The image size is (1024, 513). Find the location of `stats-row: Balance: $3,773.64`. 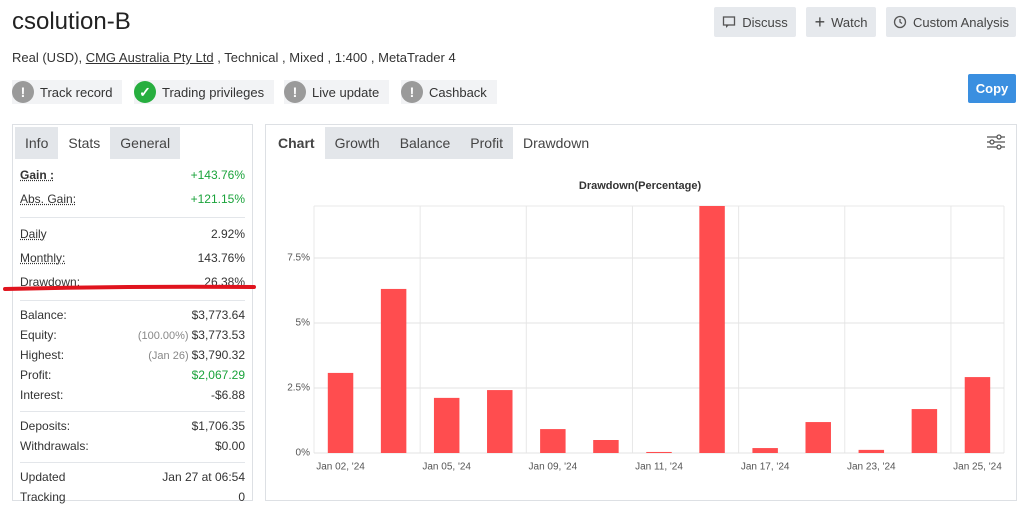

stats-row: Balance: $3,773.64 is located at coordinates (132, 315).